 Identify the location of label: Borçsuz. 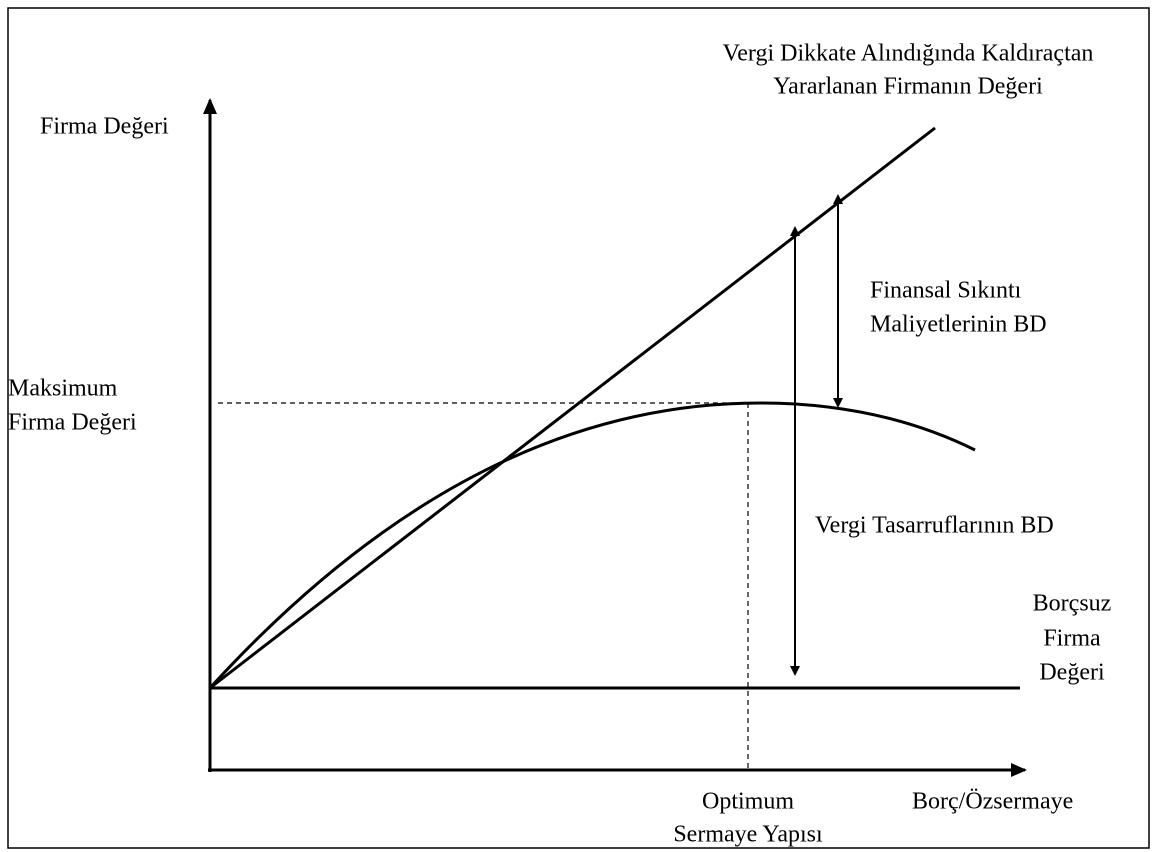
(1072, 604).